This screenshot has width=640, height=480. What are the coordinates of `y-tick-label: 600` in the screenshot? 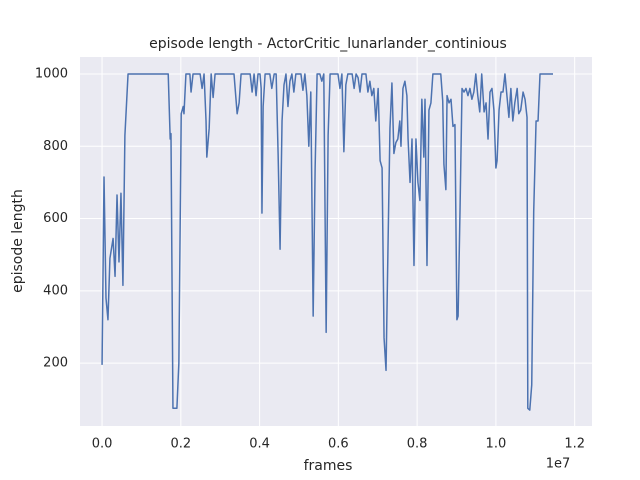 It's located at (55, 218).